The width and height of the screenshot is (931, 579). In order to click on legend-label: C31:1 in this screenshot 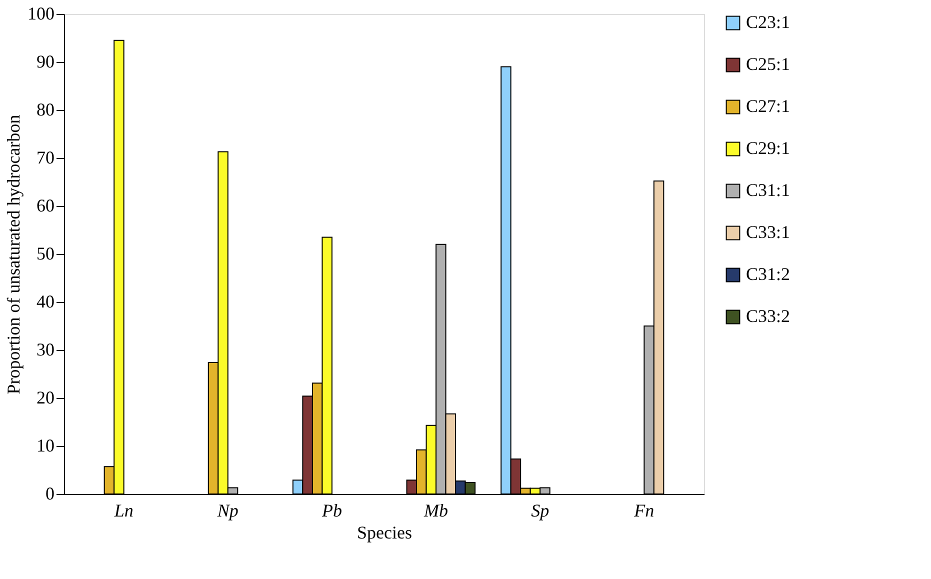, I will do `click(768, 190)`.